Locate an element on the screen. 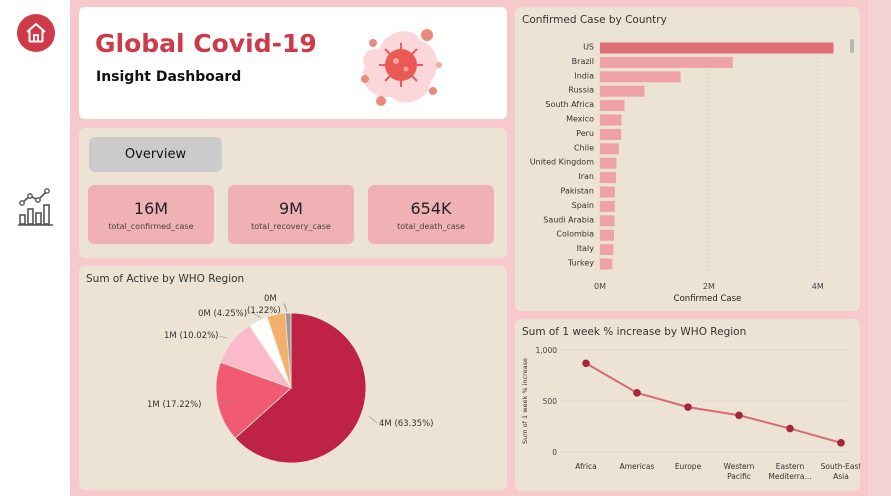 The height and width of the screenshot is (496, 891). kpi-death-label: total_death_case is located at coordinates (431, 226).